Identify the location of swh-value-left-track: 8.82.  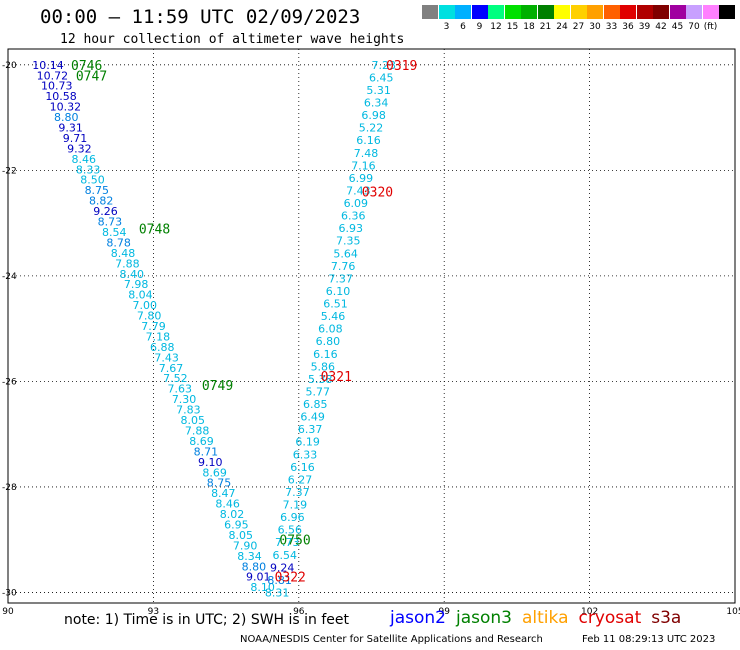
(101, 201).